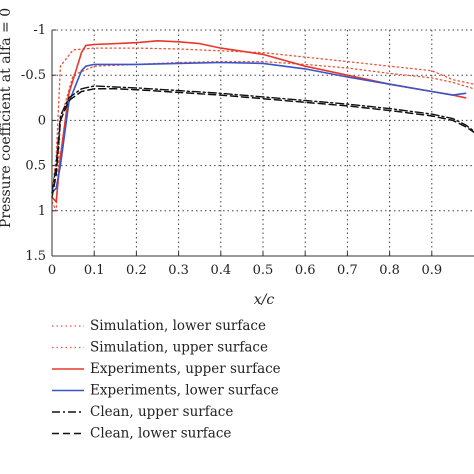 This screenshot has height=474, width=474. What do you see at coordinates (52, 270) in the screenshot?
I see `x-tick-label: 0` at bounding box center [52, 270].